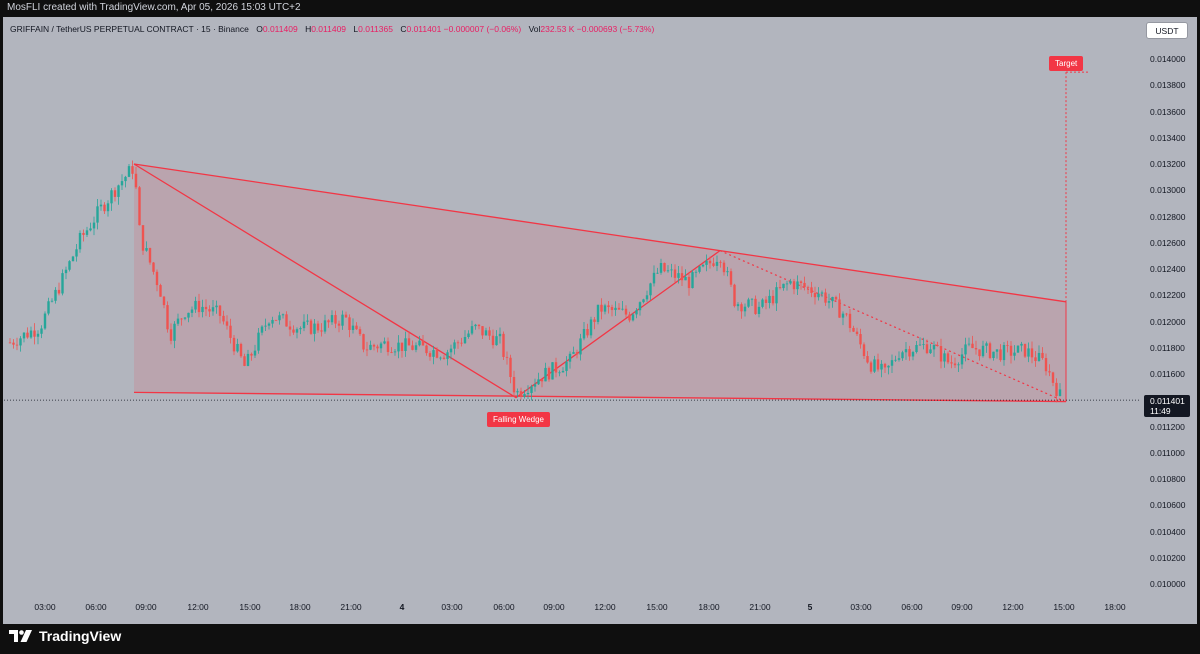  What do you see at coordinates (1168, 190) in the screenshot?
I see `price-axis-label: 0.013000` at bounding box center [1168, 190].